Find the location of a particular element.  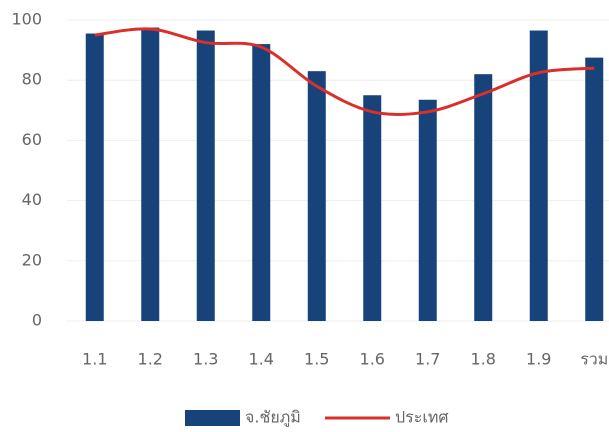

x-tick-label: 1.2 is located at coordinates (150, 359).